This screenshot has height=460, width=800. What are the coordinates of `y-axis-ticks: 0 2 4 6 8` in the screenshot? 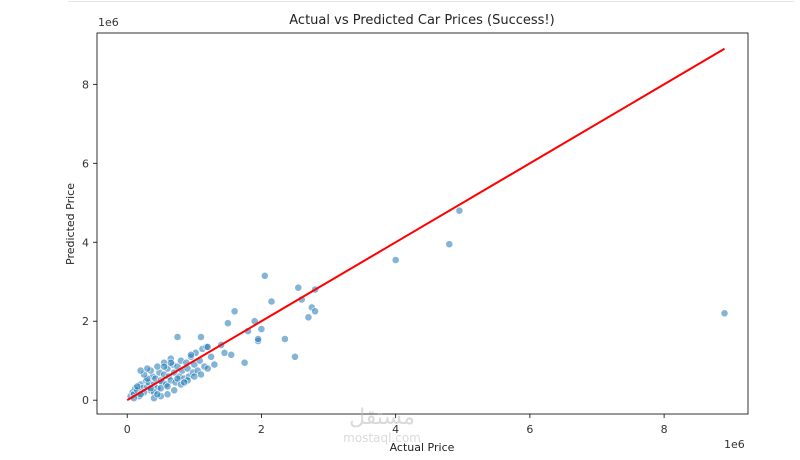 It's located at (89, 242).